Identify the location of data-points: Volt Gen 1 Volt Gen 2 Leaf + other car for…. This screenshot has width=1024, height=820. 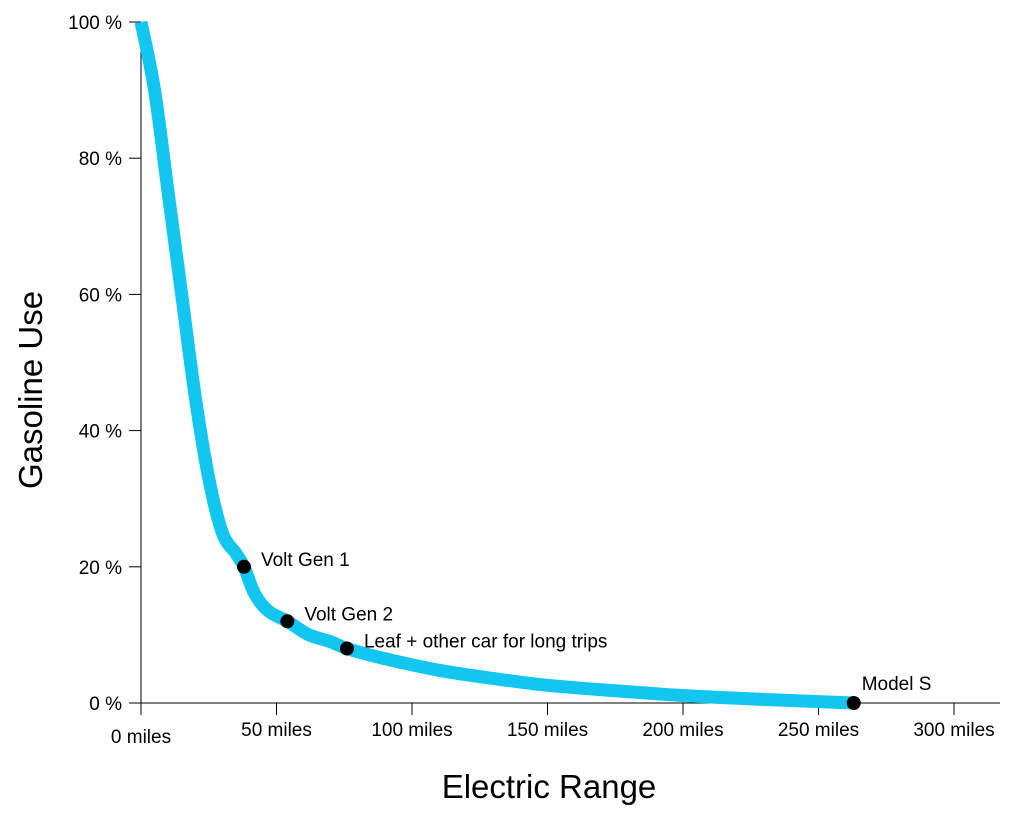
(584, 630).